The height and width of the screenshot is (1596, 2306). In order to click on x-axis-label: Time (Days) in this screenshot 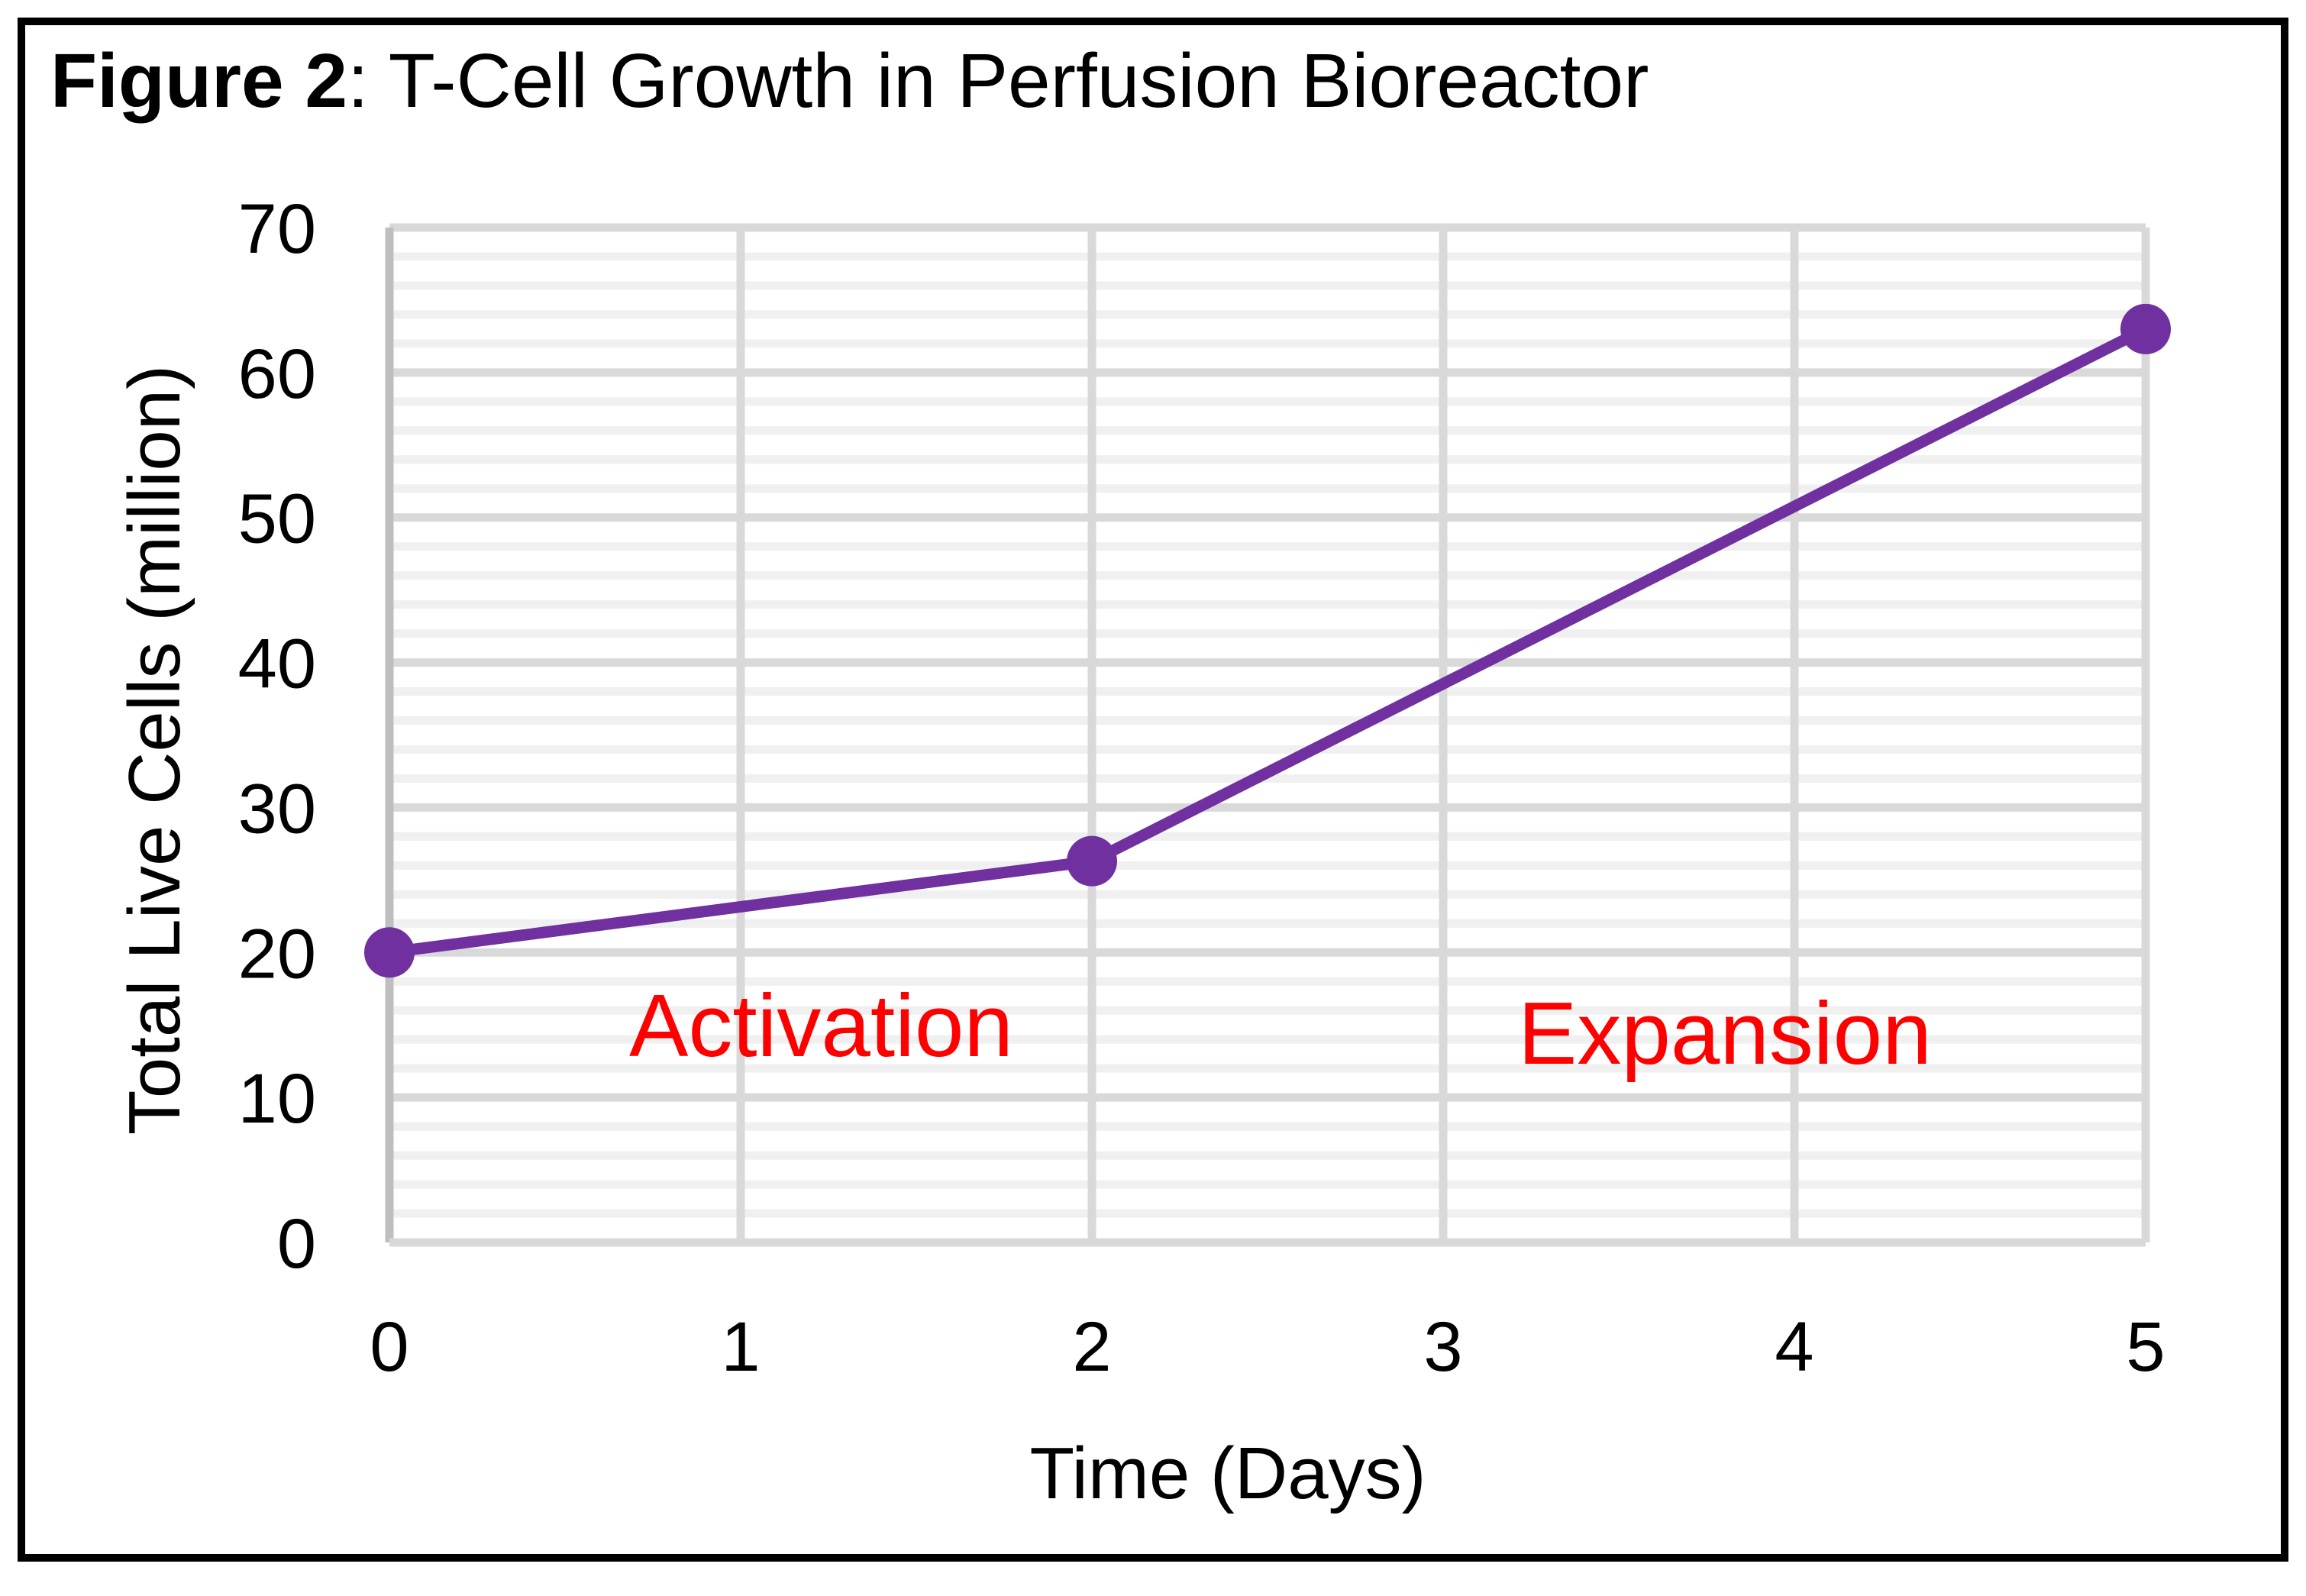, I will do `click(1227, 1473)`.